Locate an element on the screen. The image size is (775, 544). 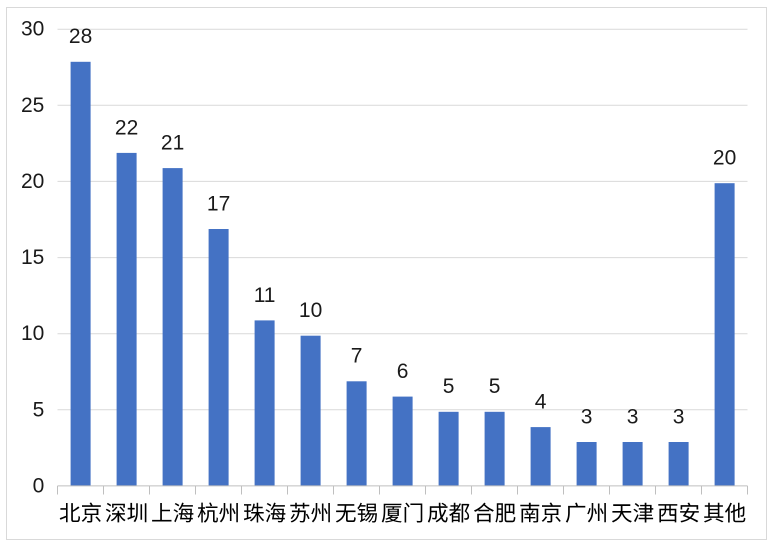
svg-text: 11 is located at coordinates (265, 295).